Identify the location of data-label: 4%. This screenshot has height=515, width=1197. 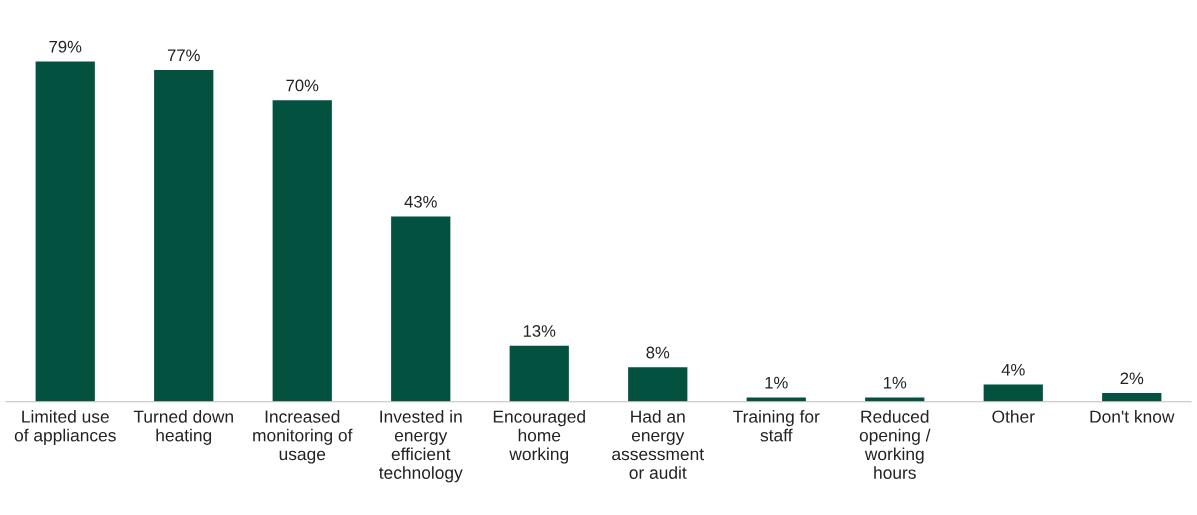
(1013, 369).